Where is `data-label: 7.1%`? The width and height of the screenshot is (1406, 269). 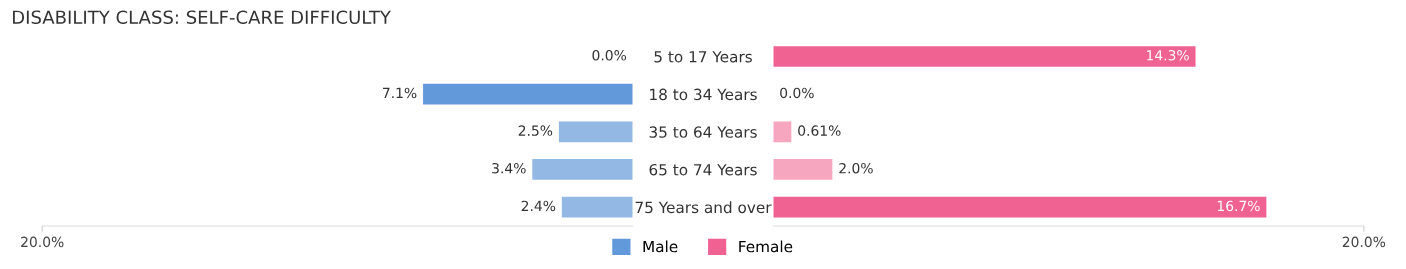
data-label: 7.1% is located at coordinates (400, 93).